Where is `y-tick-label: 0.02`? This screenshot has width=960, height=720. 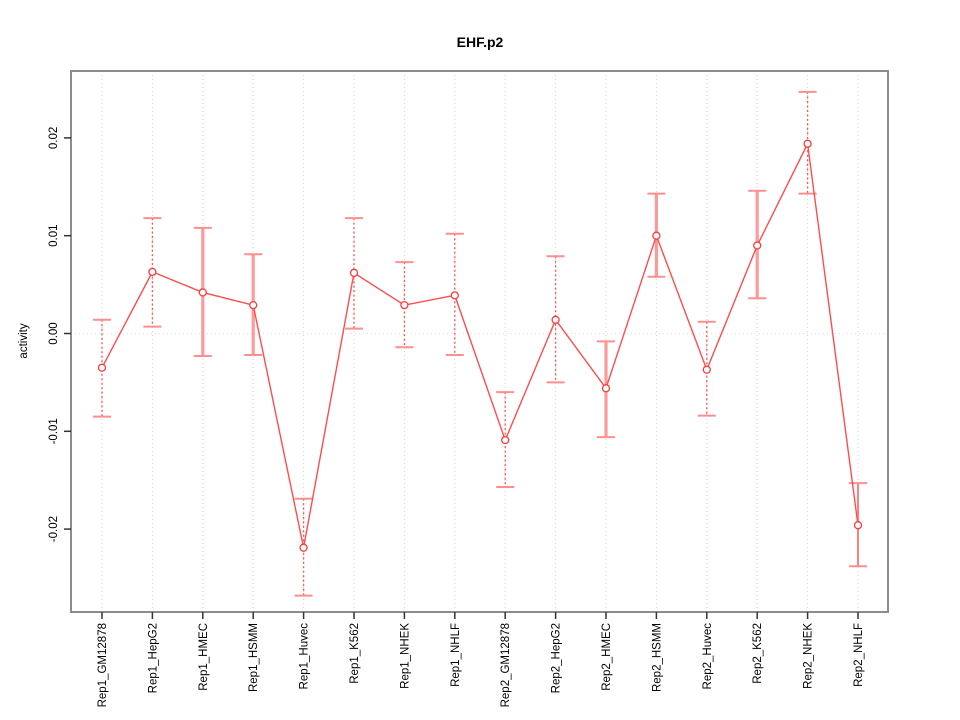 y-tick-label: 0.02 is located at coordinates (54, 138).